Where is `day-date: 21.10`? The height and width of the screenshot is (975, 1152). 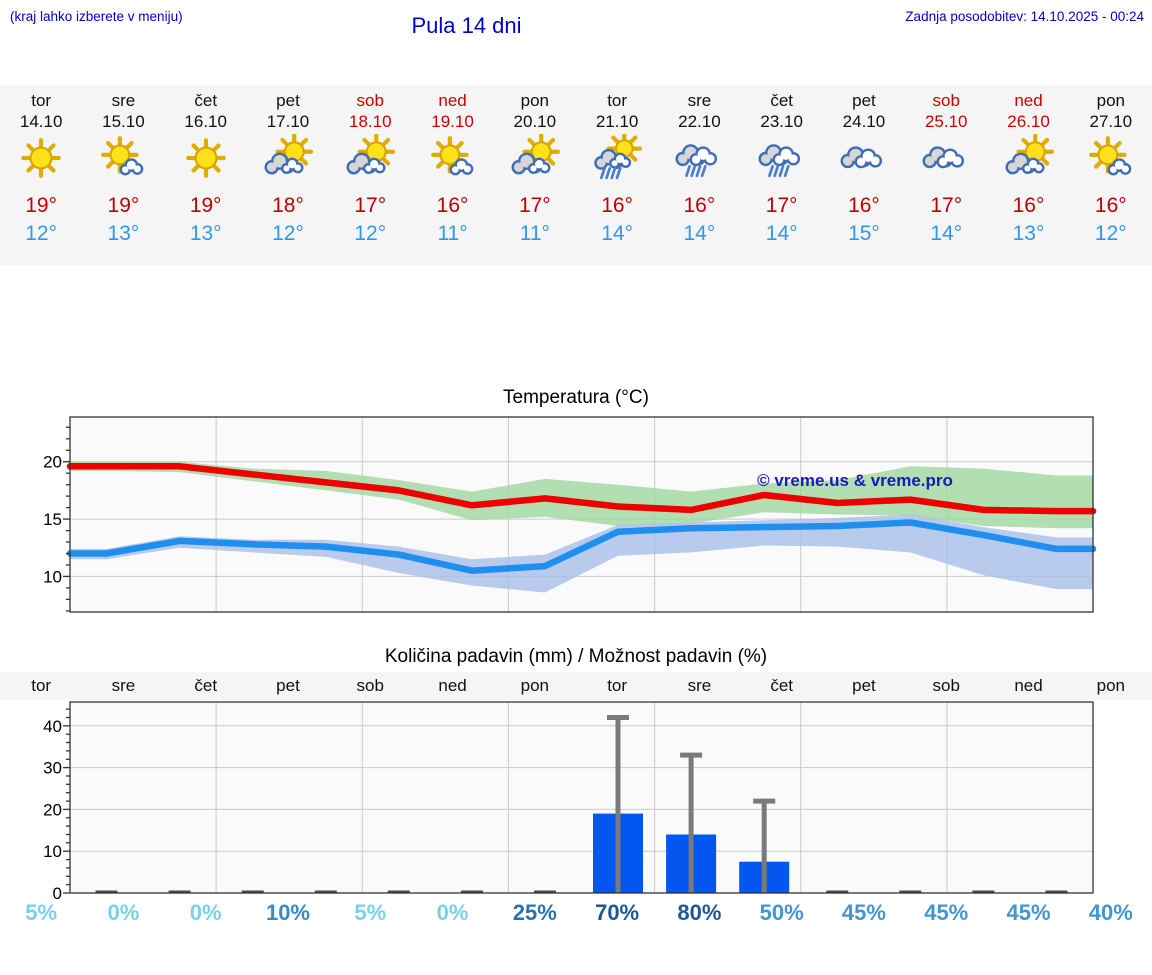 day-date: 21.10 is located at coordinates (617, 121).